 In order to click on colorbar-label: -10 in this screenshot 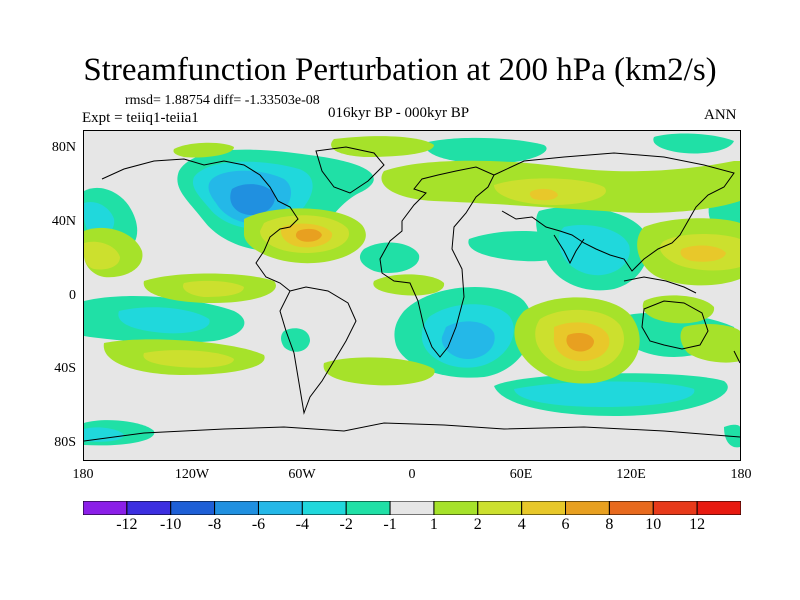, I will do `click(171, 524)`.